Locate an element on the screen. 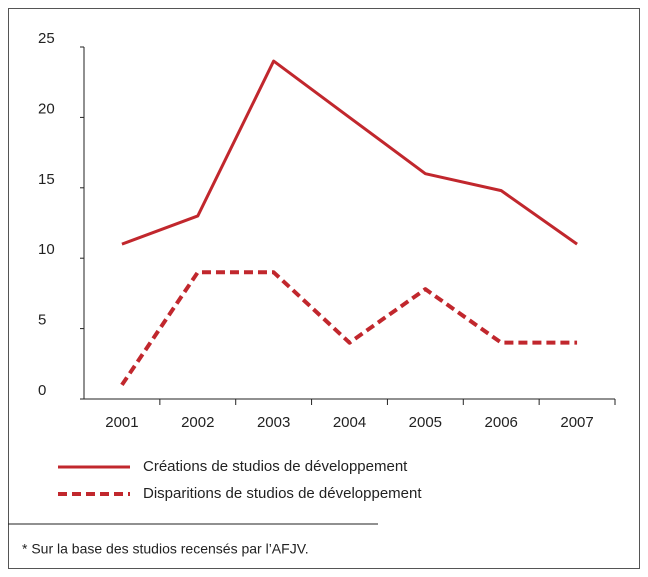  x-tick-label: 2005 is located at coordinates (425, 422).